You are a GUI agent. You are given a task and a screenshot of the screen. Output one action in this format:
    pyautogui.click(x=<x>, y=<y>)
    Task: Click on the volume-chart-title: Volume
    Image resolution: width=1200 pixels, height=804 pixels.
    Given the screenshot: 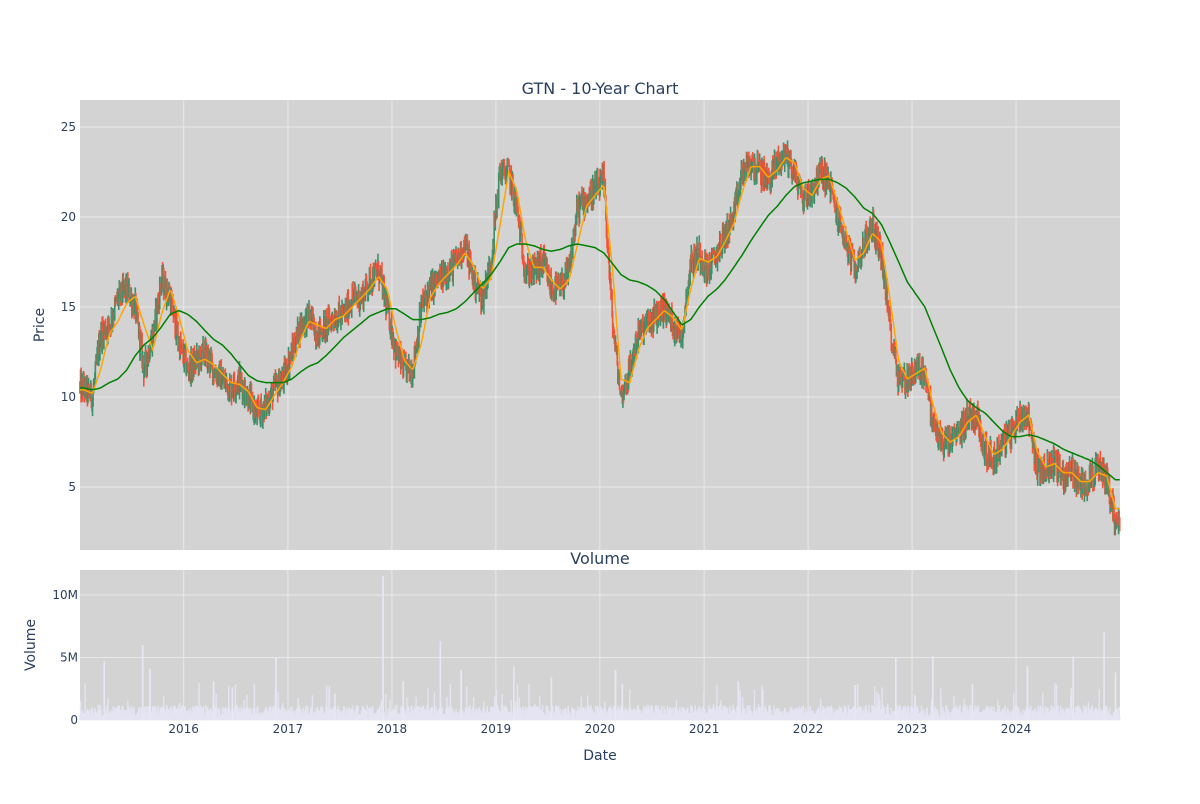 What is the action you would take?
    pyautogui.click(x=600, y=558)
    